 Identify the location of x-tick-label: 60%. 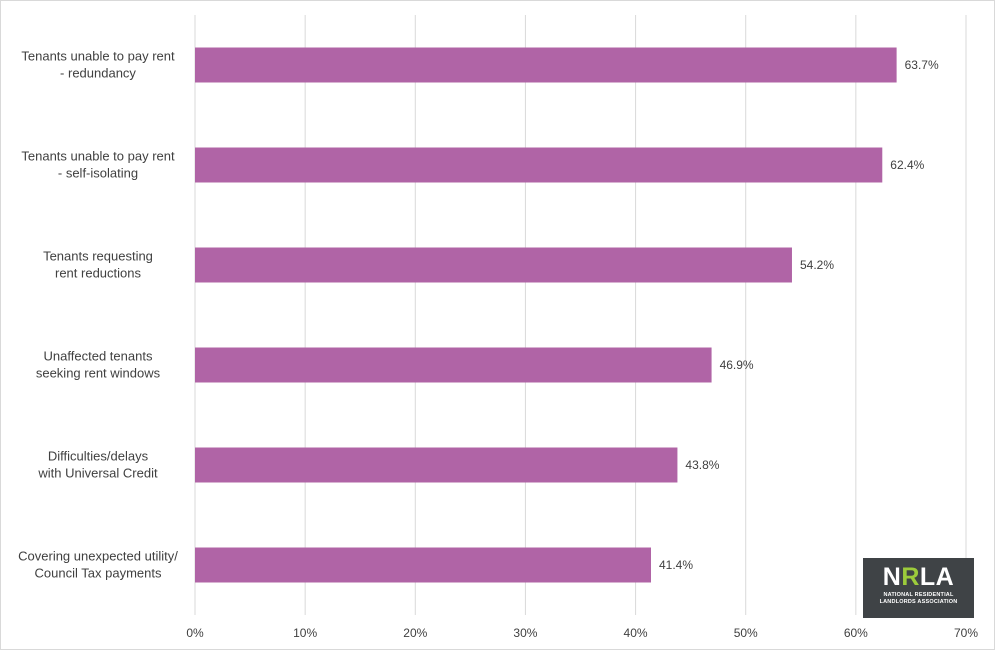
(856, 633).